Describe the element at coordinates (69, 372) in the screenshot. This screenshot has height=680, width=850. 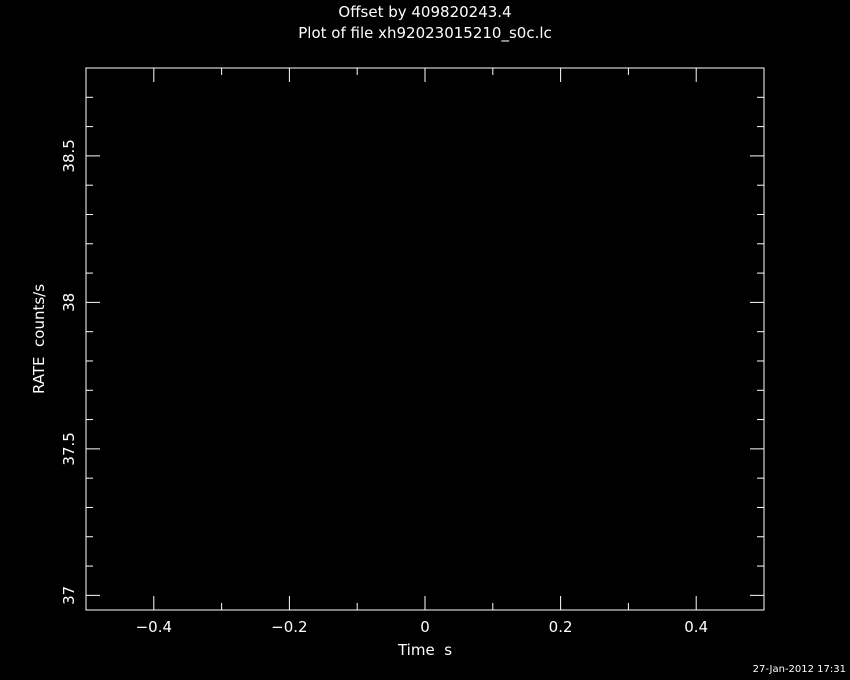
I see `y-tick-labels: 37 37.5 38 38.5` at that location.